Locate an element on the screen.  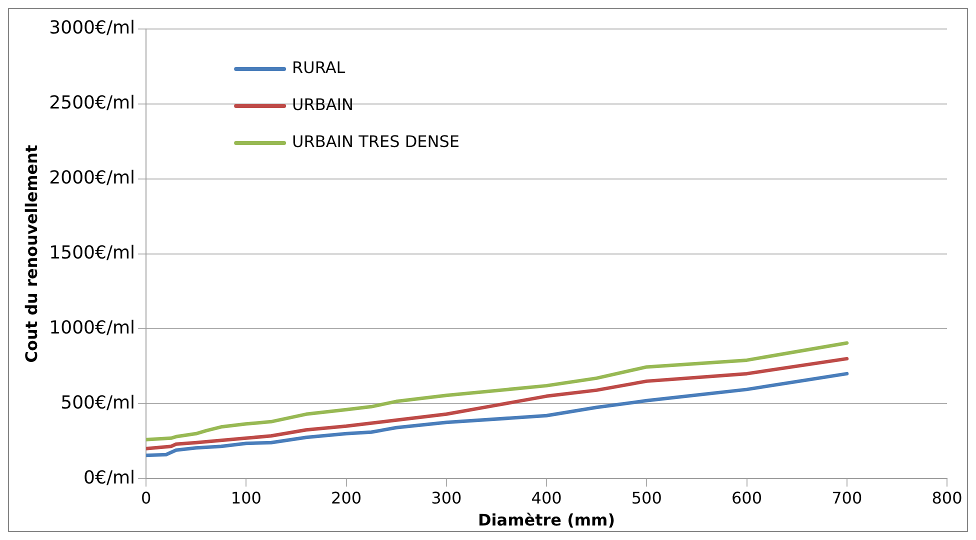
y-tick-label: 0€/ml is located at coordinates (110, 477).